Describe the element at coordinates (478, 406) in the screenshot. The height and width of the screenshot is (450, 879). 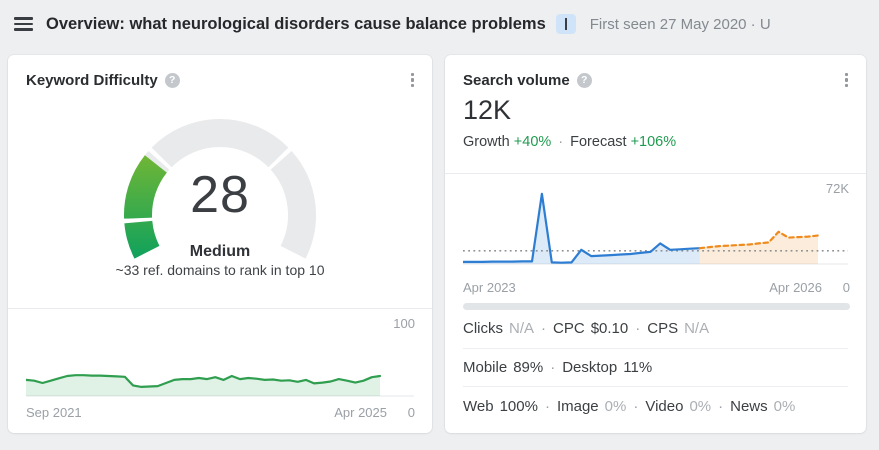
I see `stat-label: Web` at that location.